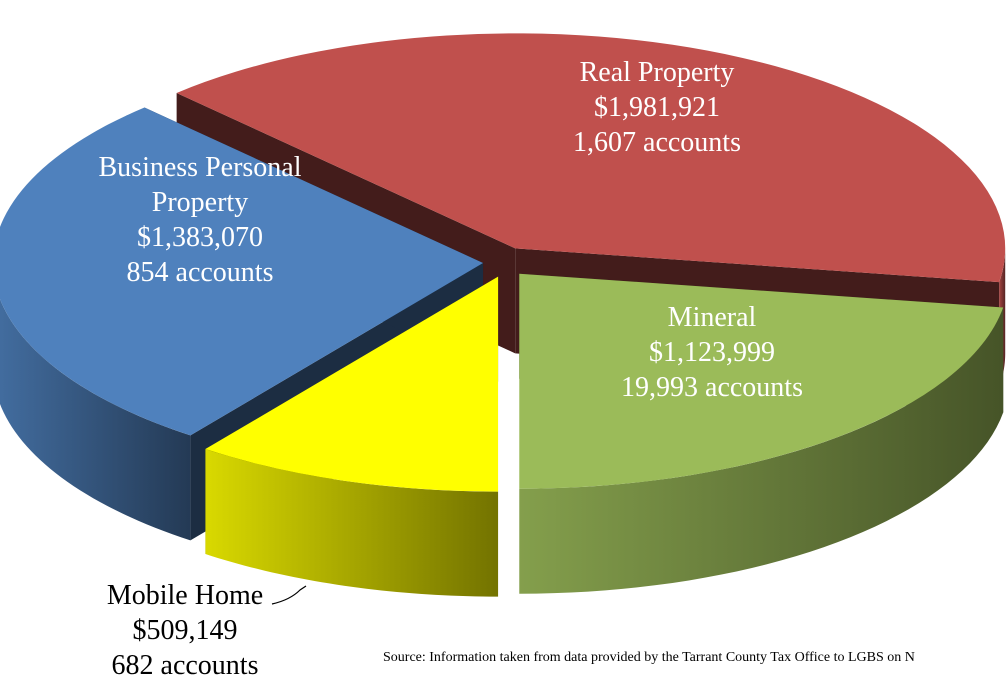 This screenshot has height=687, width=1008. What do you see at coordinates (352, 384) in the screenshot?
I see `slice-top` at bounding box center [352, 384].